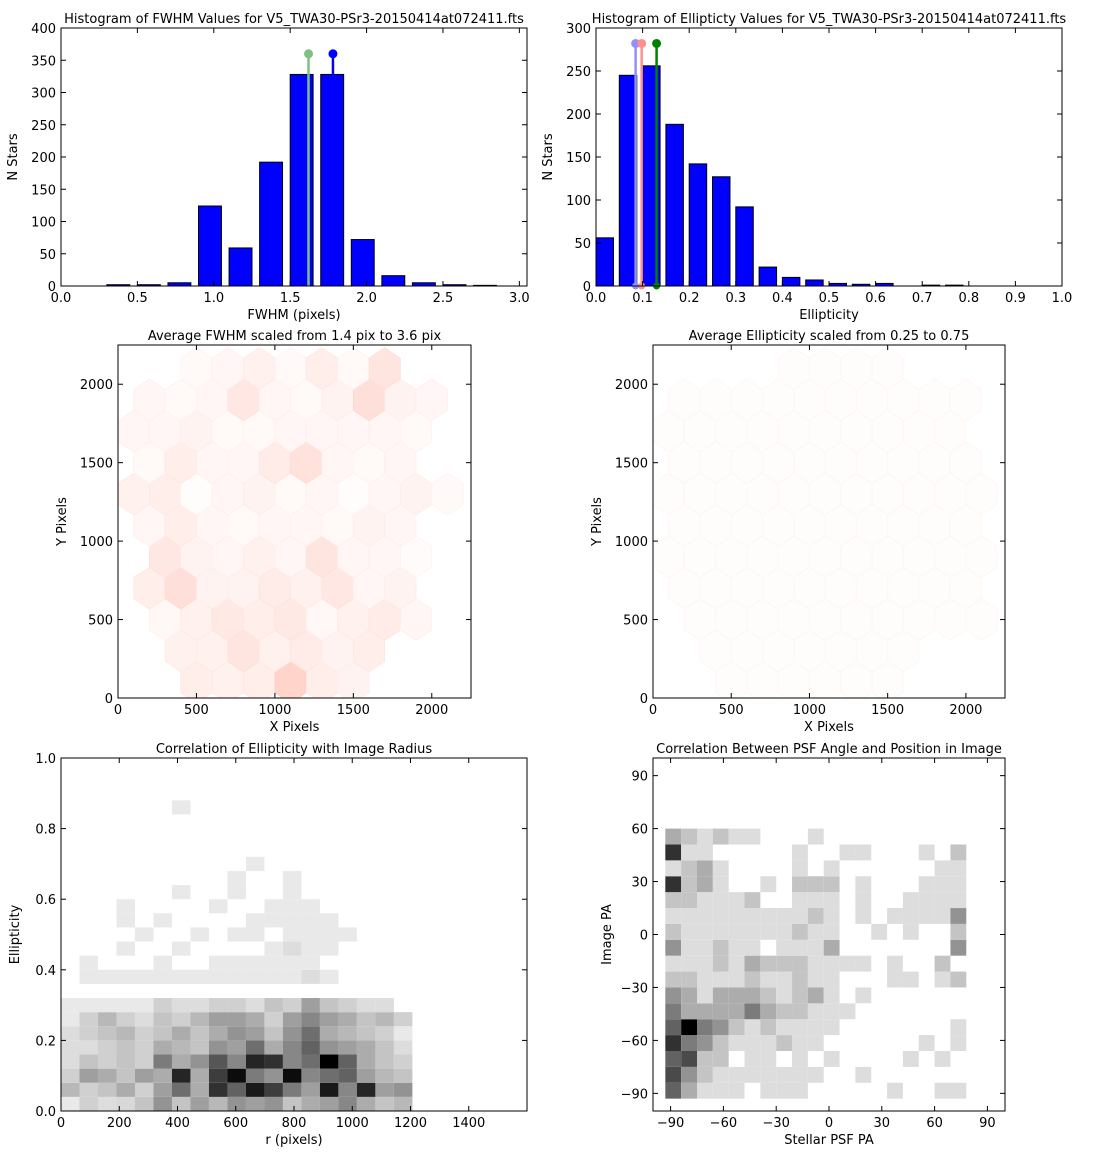 The width and height of the screenshot is (1097, 1161). I want to click on y-axis-label: Ellipticity, so click(15, 934).